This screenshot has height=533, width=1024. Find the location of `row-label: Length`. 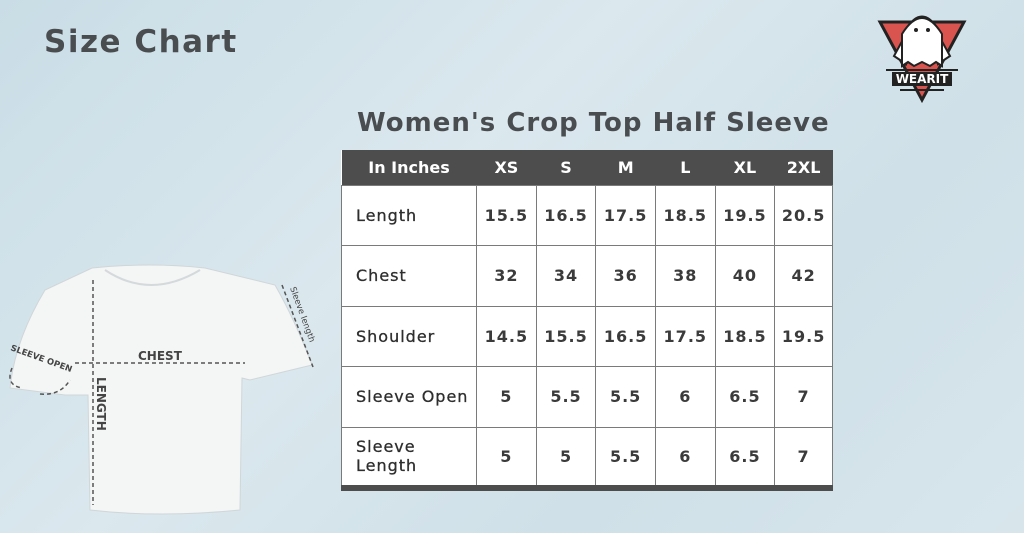

row-label: Length is located at coordinates (409, 215).